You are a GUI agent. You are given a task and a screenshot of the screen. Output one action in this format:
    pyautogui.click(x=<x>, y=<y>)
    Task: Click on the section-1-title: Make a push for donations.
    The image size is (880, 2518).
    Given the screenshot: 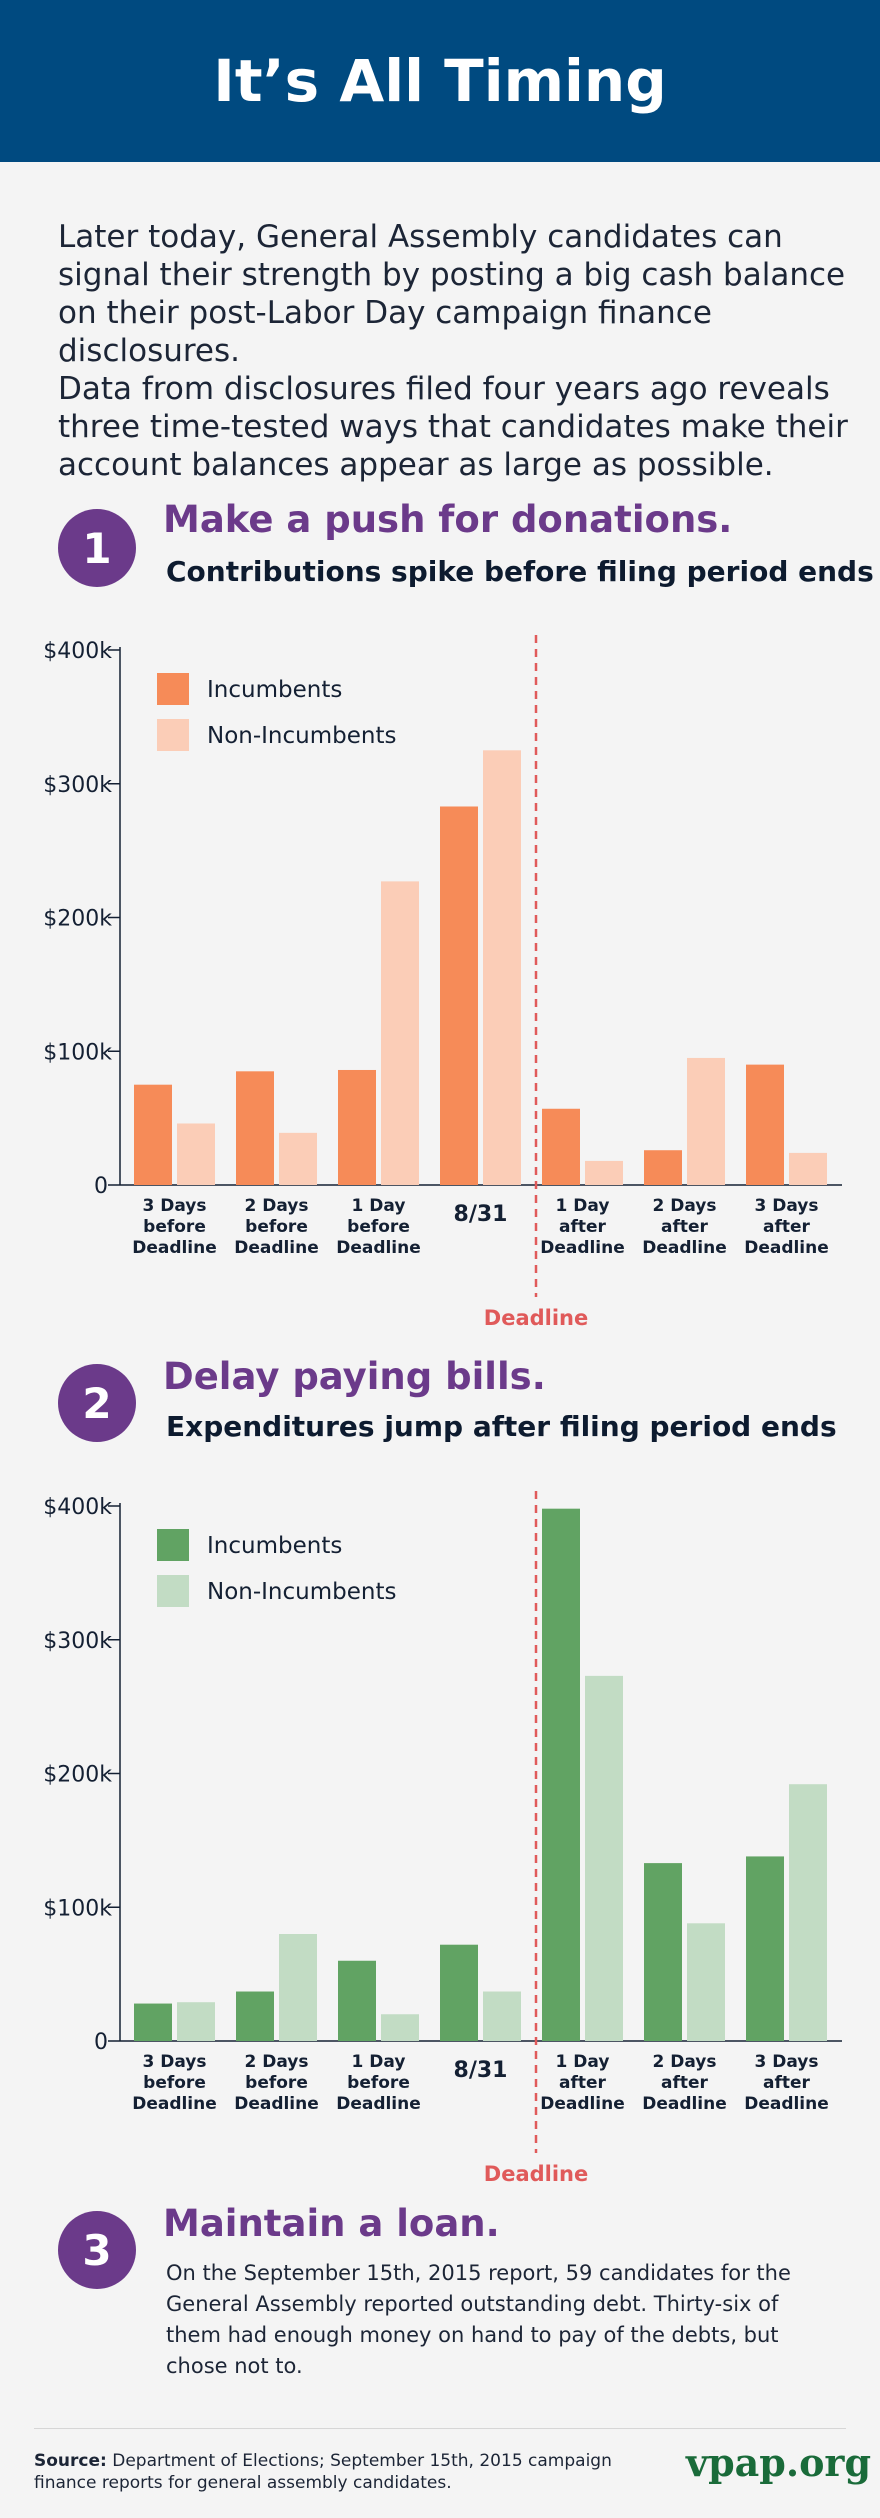 What is the action you would take?
    pyautogui.click(x=448, y=519)
    